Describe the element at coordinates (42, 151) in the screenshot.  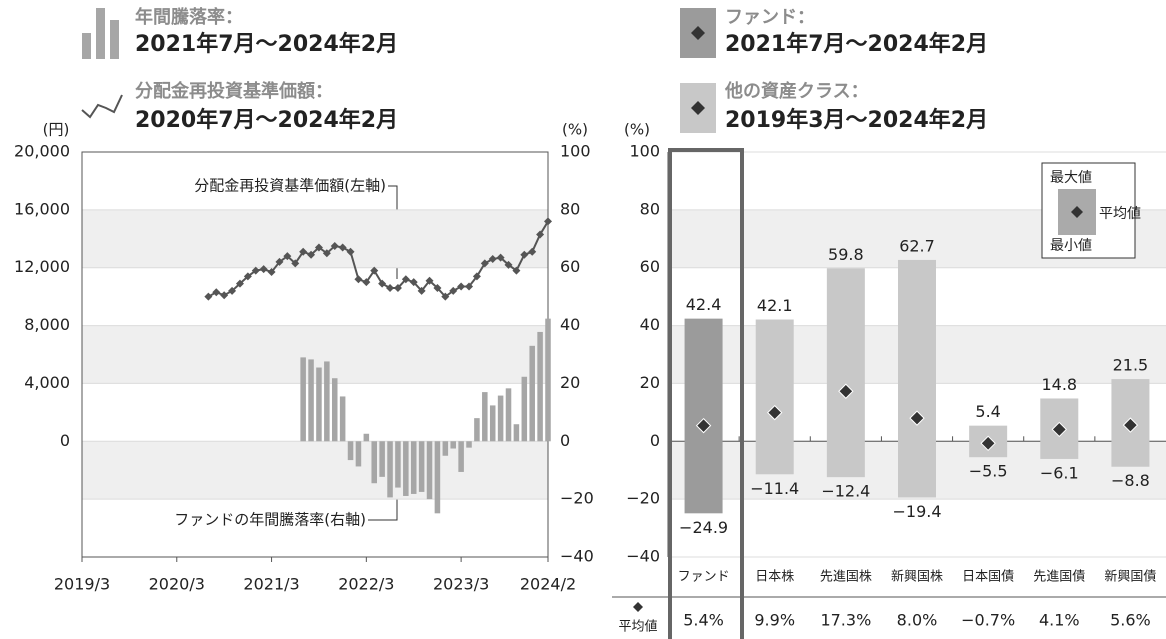
I see `y-tick-label: 20,000` at that location.